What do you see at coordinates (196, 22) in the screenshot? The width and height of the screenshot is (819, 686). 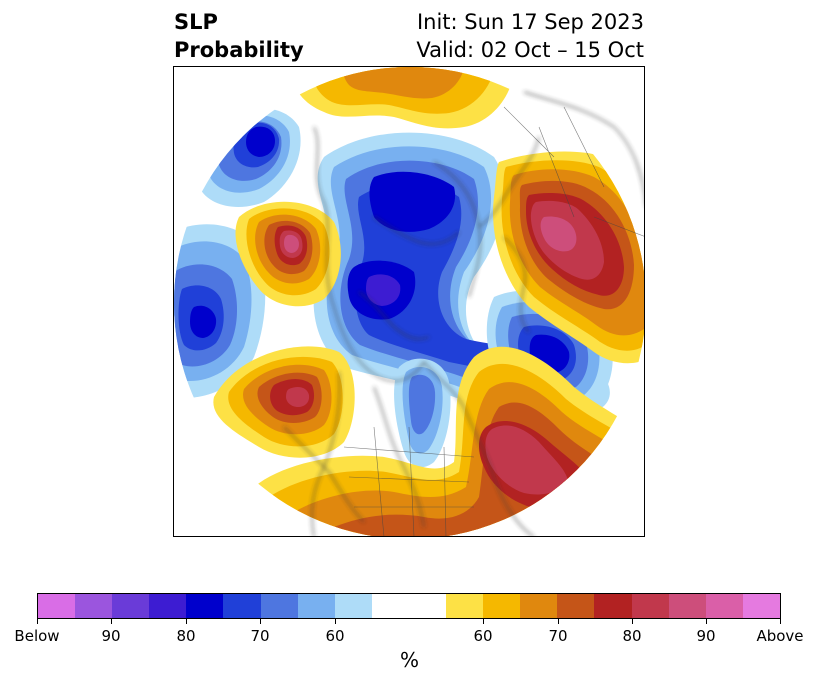 I see `title-variable: SLP` at bounding box center [196, 22].